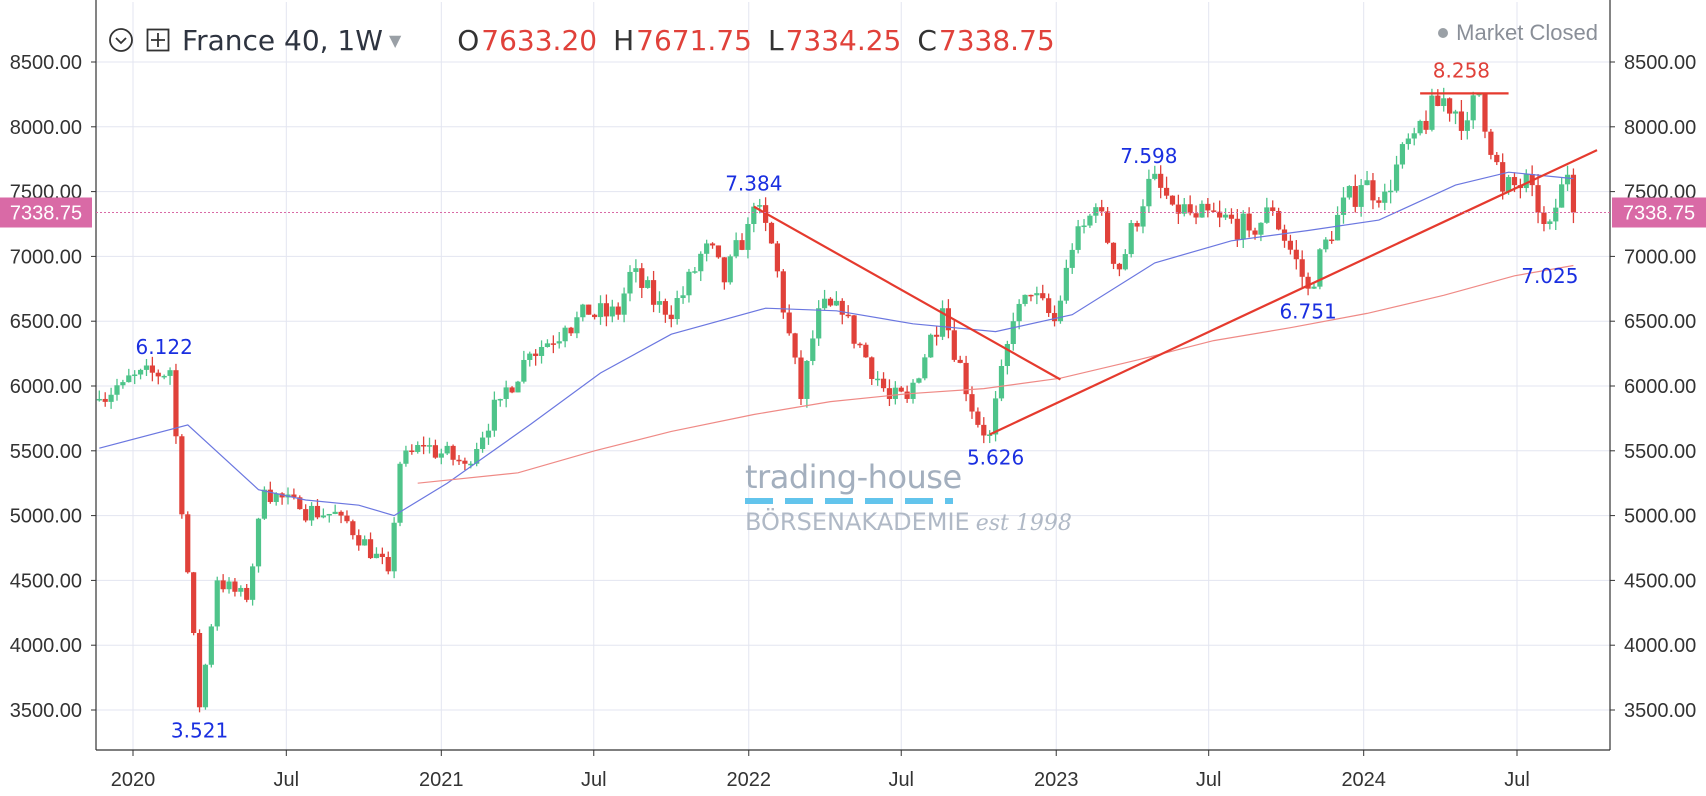 Image resolution: width=1706 pixels, height=796 pixels. I want to click on annotation-label: 3.521, so click(199, 730).